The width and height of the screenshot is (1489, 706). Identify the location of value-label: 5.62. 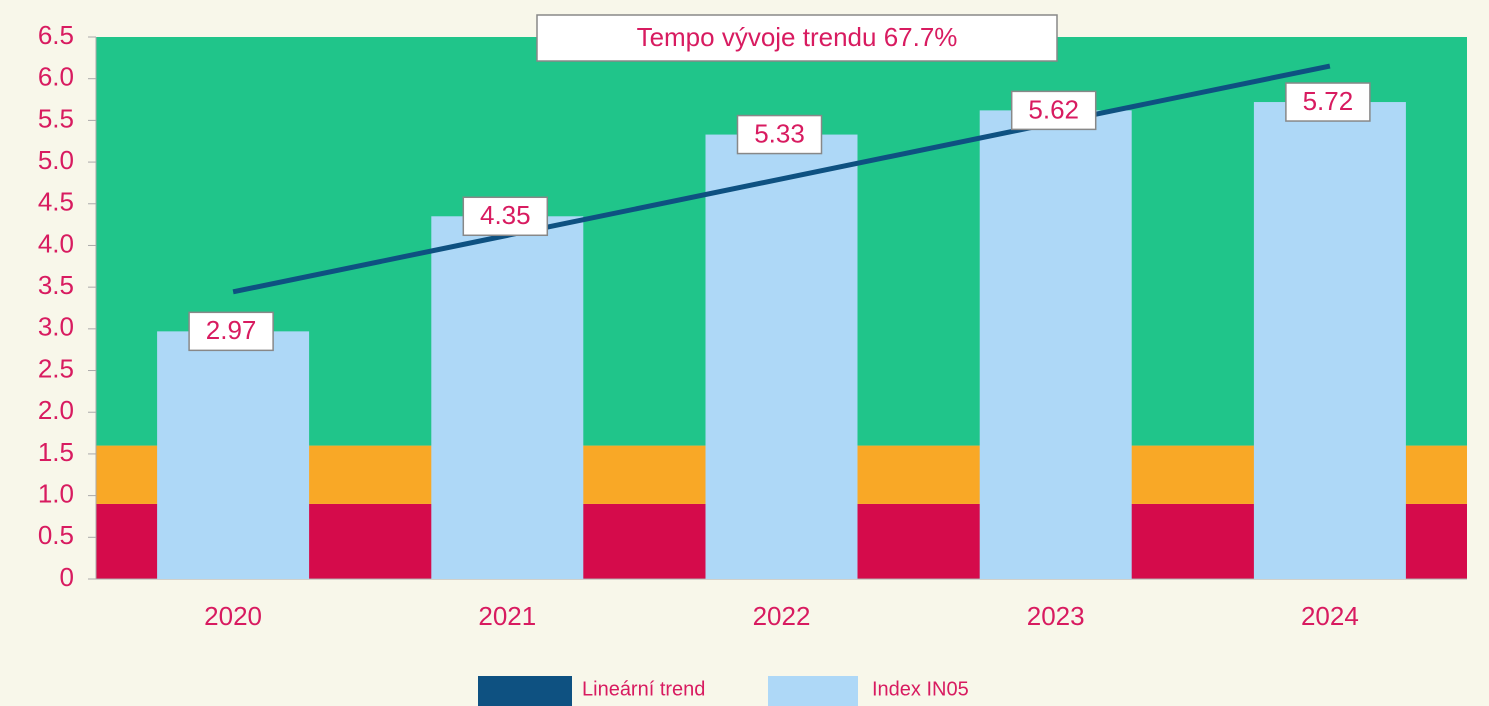
(1053, 109).